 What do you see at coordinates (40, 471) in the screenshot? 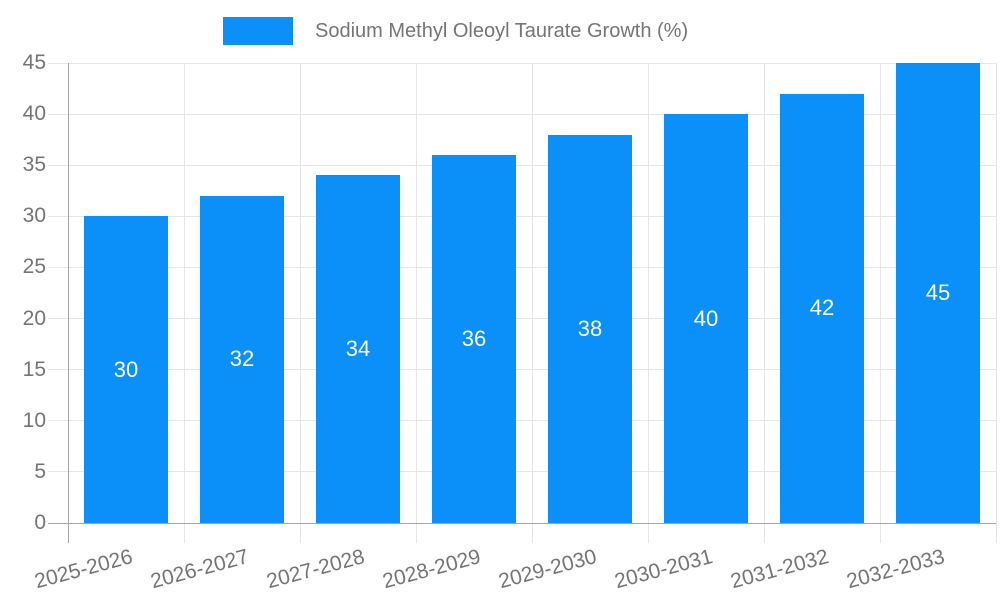
I see `y-tick-label: 5` at bounding box center [40, 471].